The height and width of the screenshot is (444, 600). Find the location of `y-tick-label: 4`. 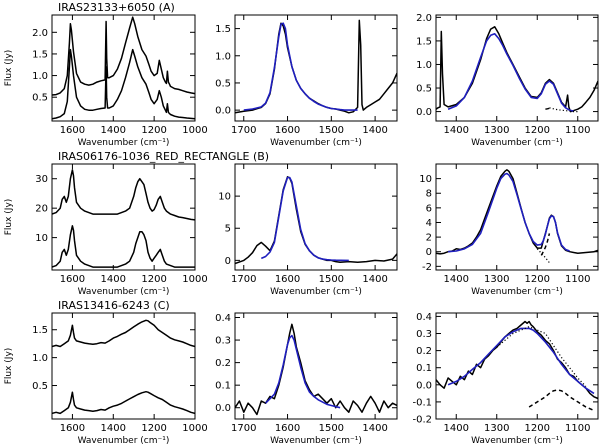

y-tick-label: 4 is located at coordinates (429, 223).